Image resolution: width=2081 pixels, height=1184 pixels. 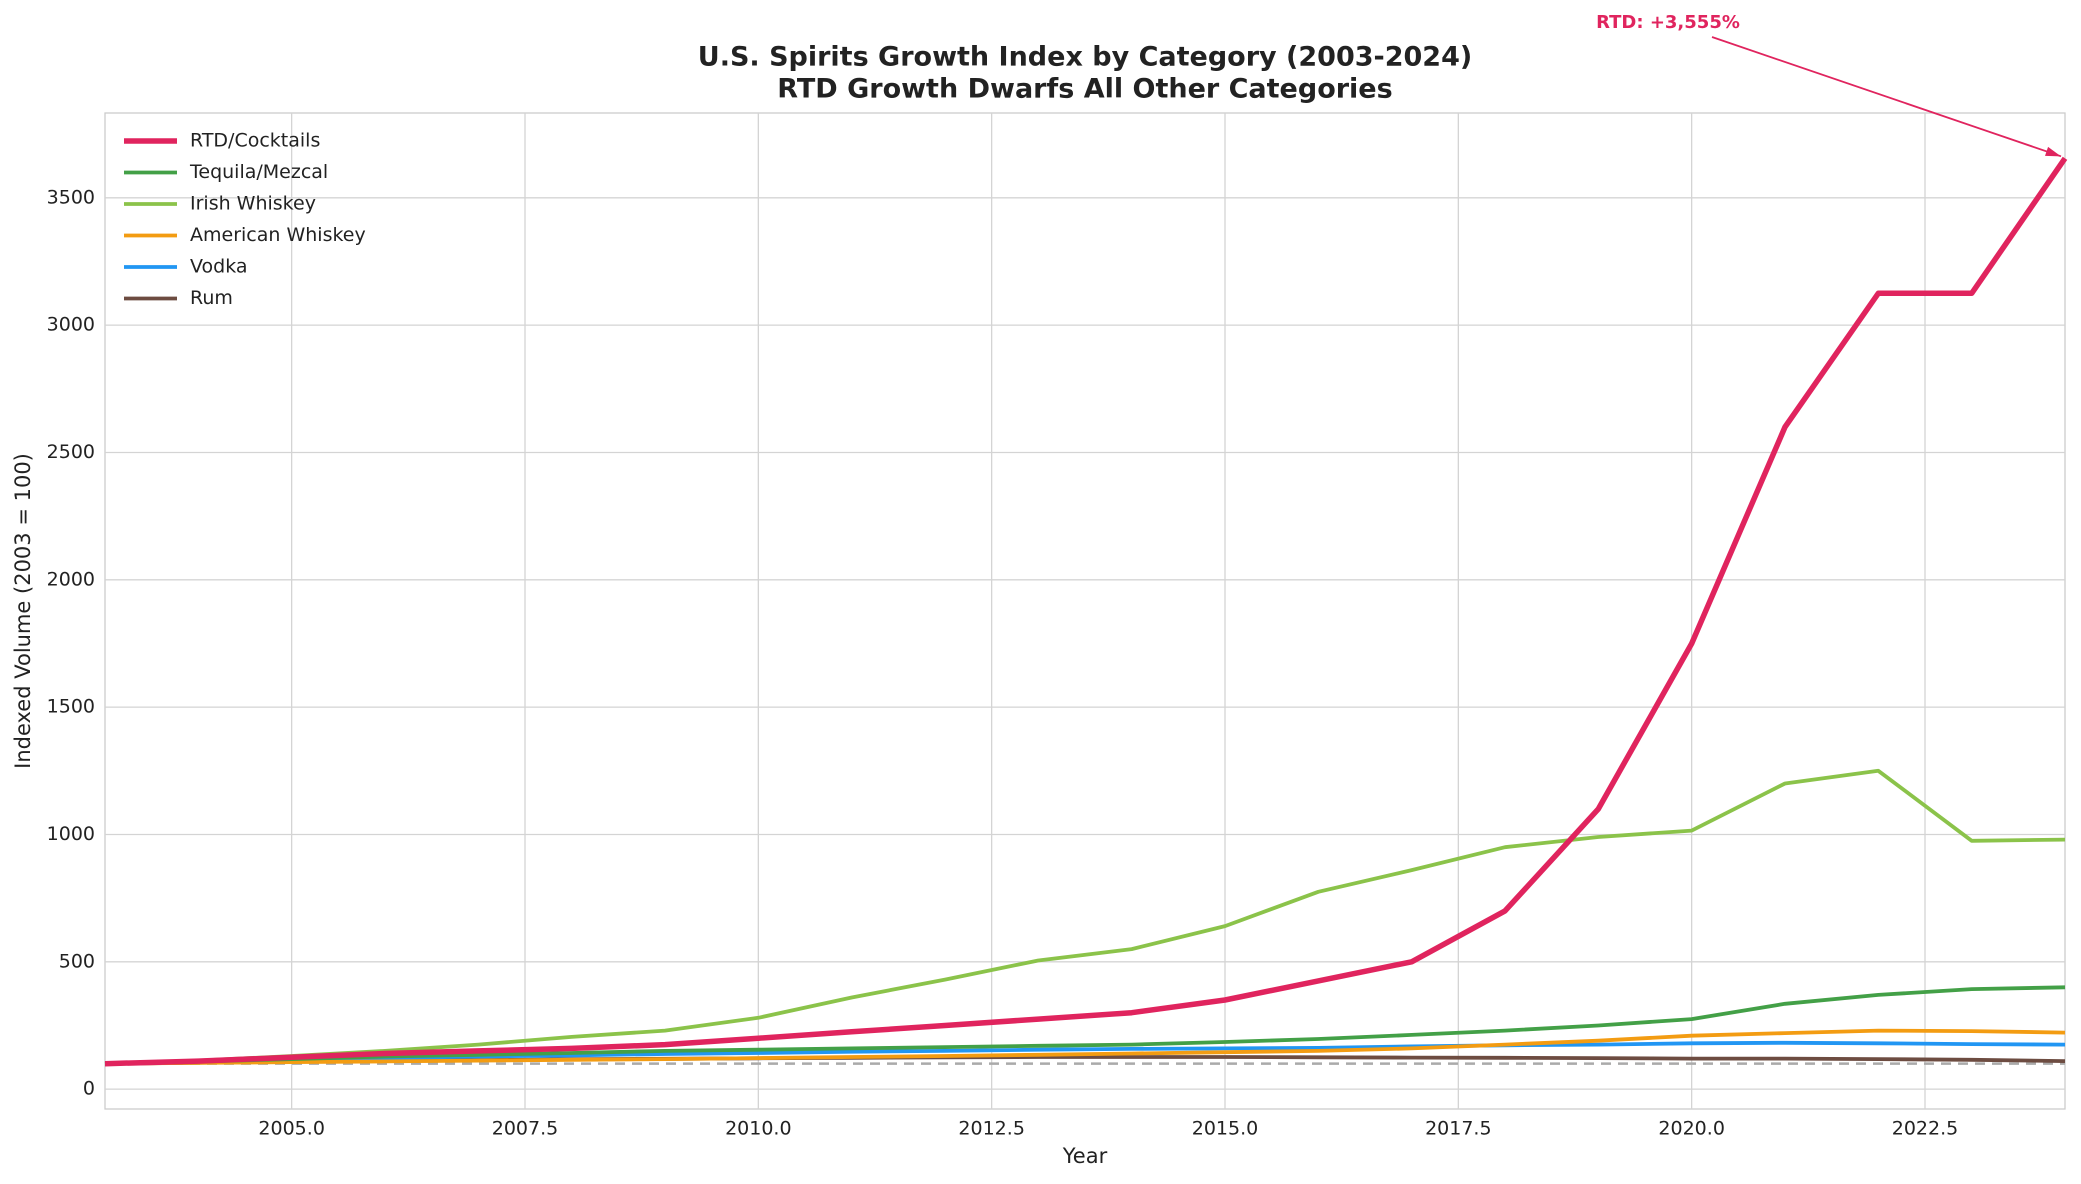 I want to click on y-tick-label: 3500, so click(x=71, y=197).